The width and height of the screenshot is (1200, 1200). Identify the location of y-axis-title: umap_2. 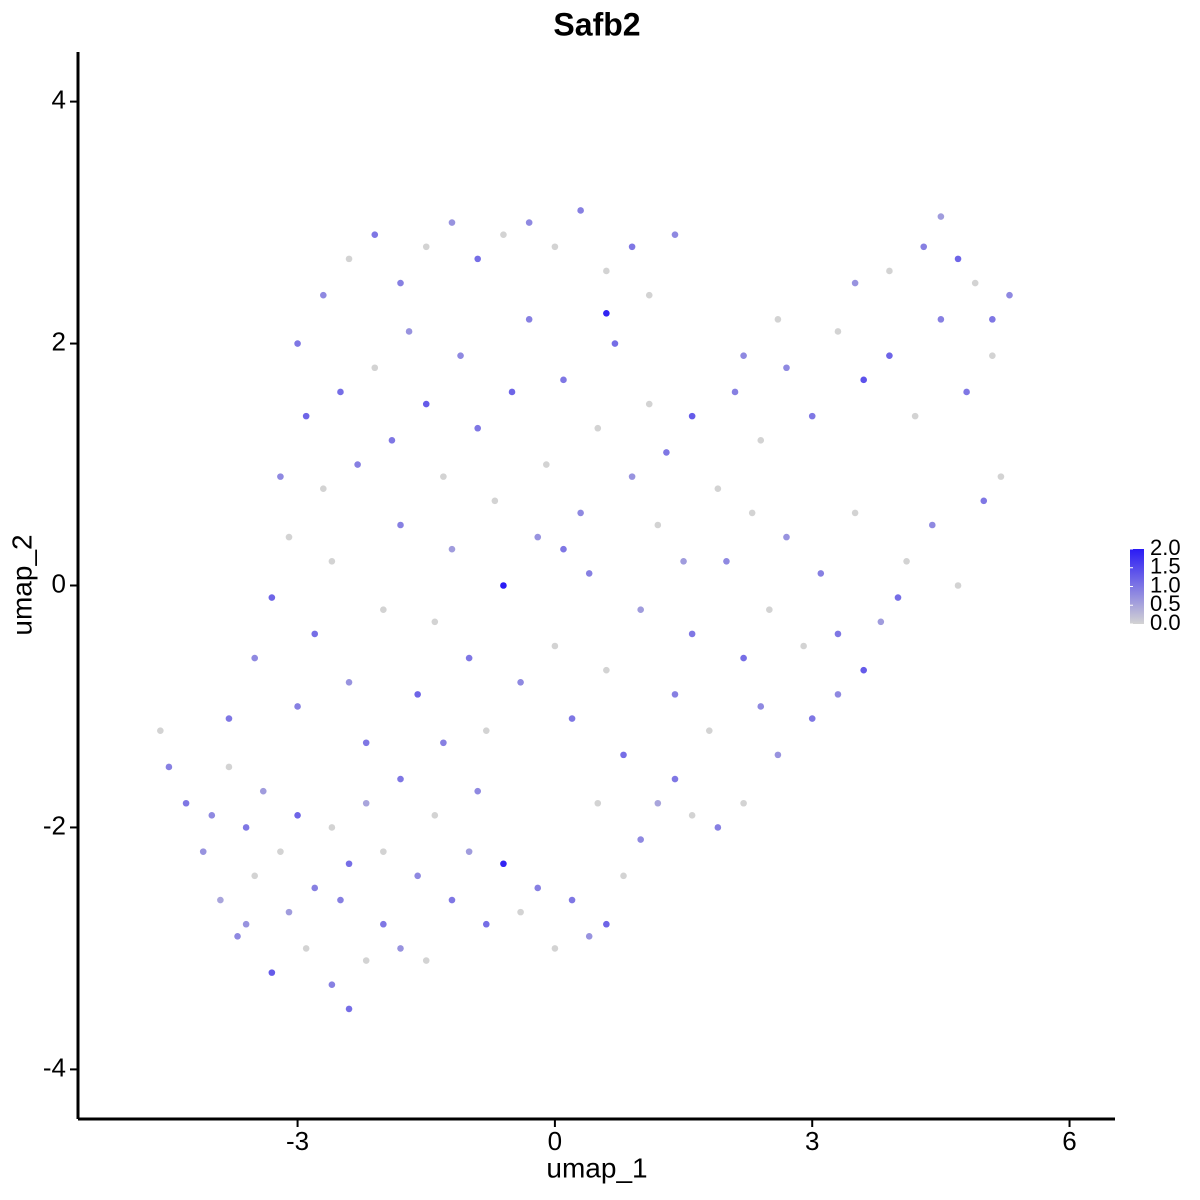
(21, 584).